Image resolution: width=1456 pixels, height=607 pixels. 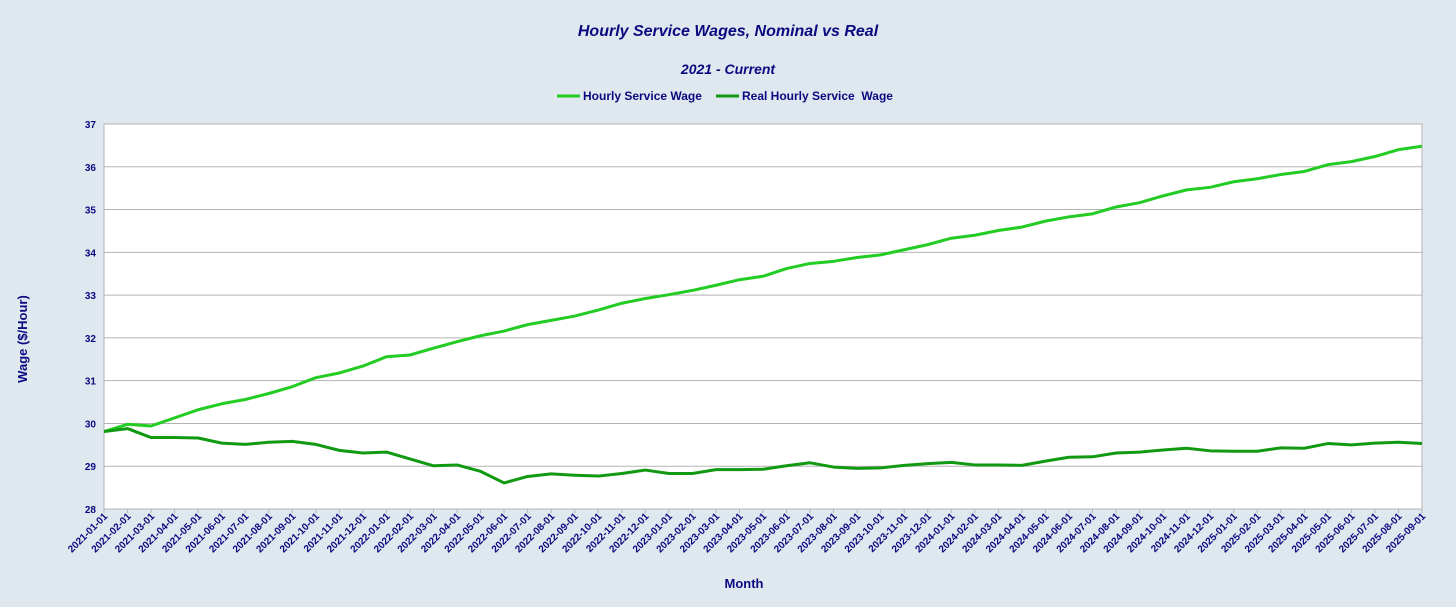 I want to click on chart-title: Hourly Service Wages, Nominal vs Real, so click(x=728, y=31).